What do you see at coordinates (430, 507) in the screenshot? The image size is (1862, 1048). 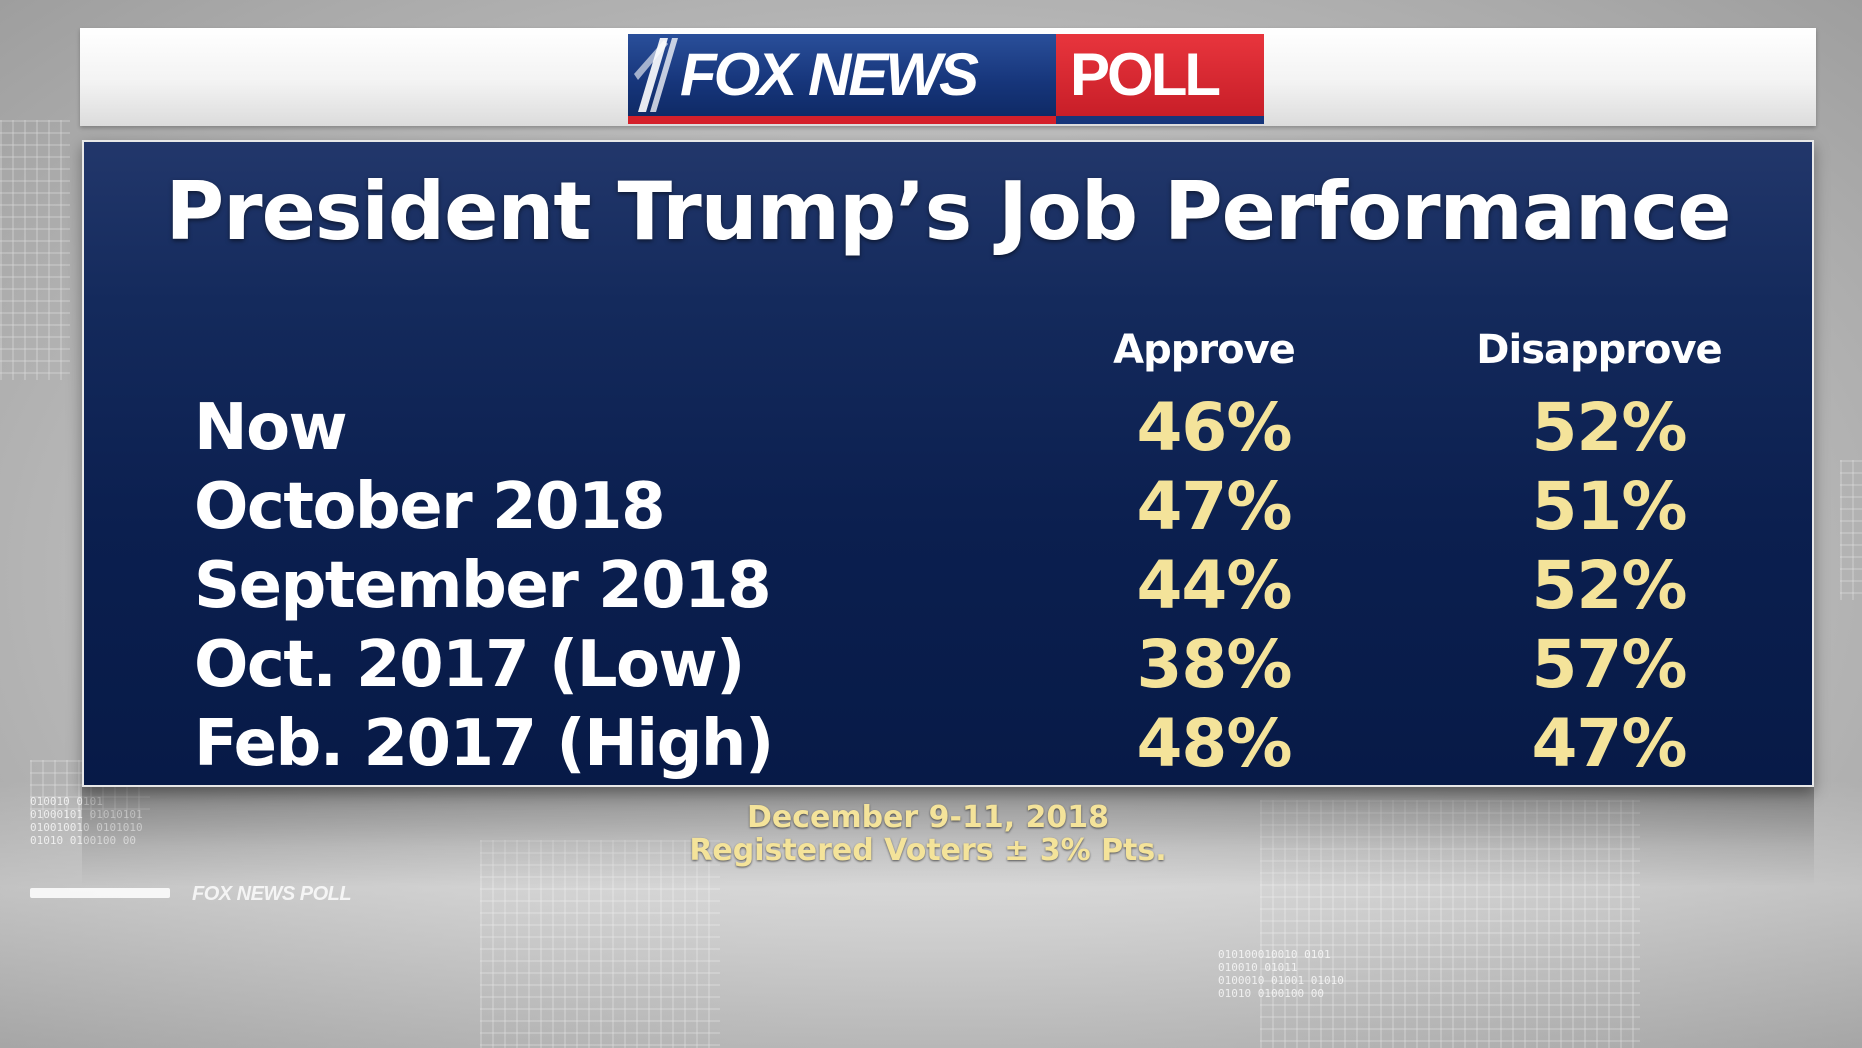 I see `row-label: October 2018` at bounding box center [430, 507].